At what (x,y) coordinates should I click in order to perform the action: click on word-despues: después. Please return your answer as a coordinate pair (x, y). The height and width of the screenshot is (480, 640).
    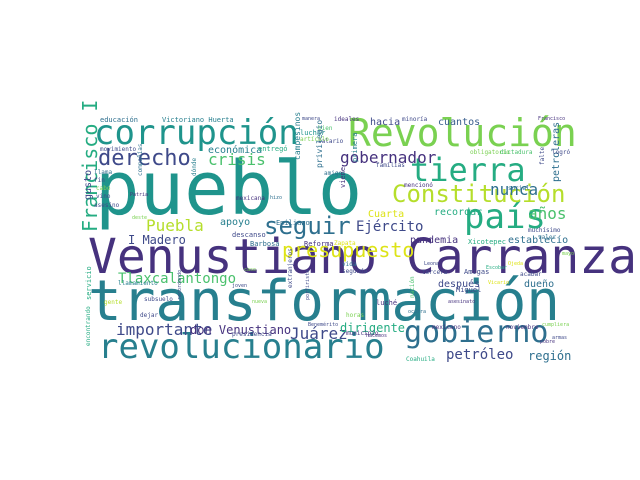
    Looking at the image, I should click on (459, 284).